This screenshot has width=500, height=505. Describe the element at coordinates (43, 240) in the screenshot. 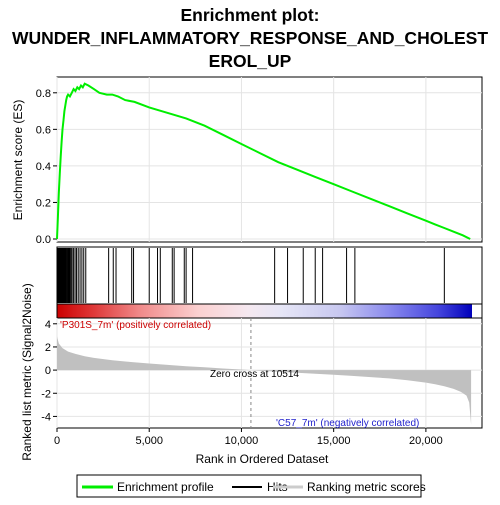

I see `es-y-tick-label: 0.0` at that location.